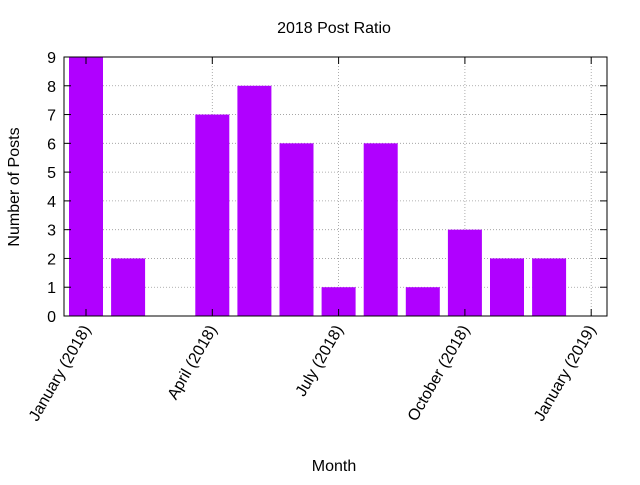 The image size is (640, 485). What do you see at coordinates (14, 186) in the screenshot?
I see `y-axis-label: Number of Posts` at bounding box center [14, 186].